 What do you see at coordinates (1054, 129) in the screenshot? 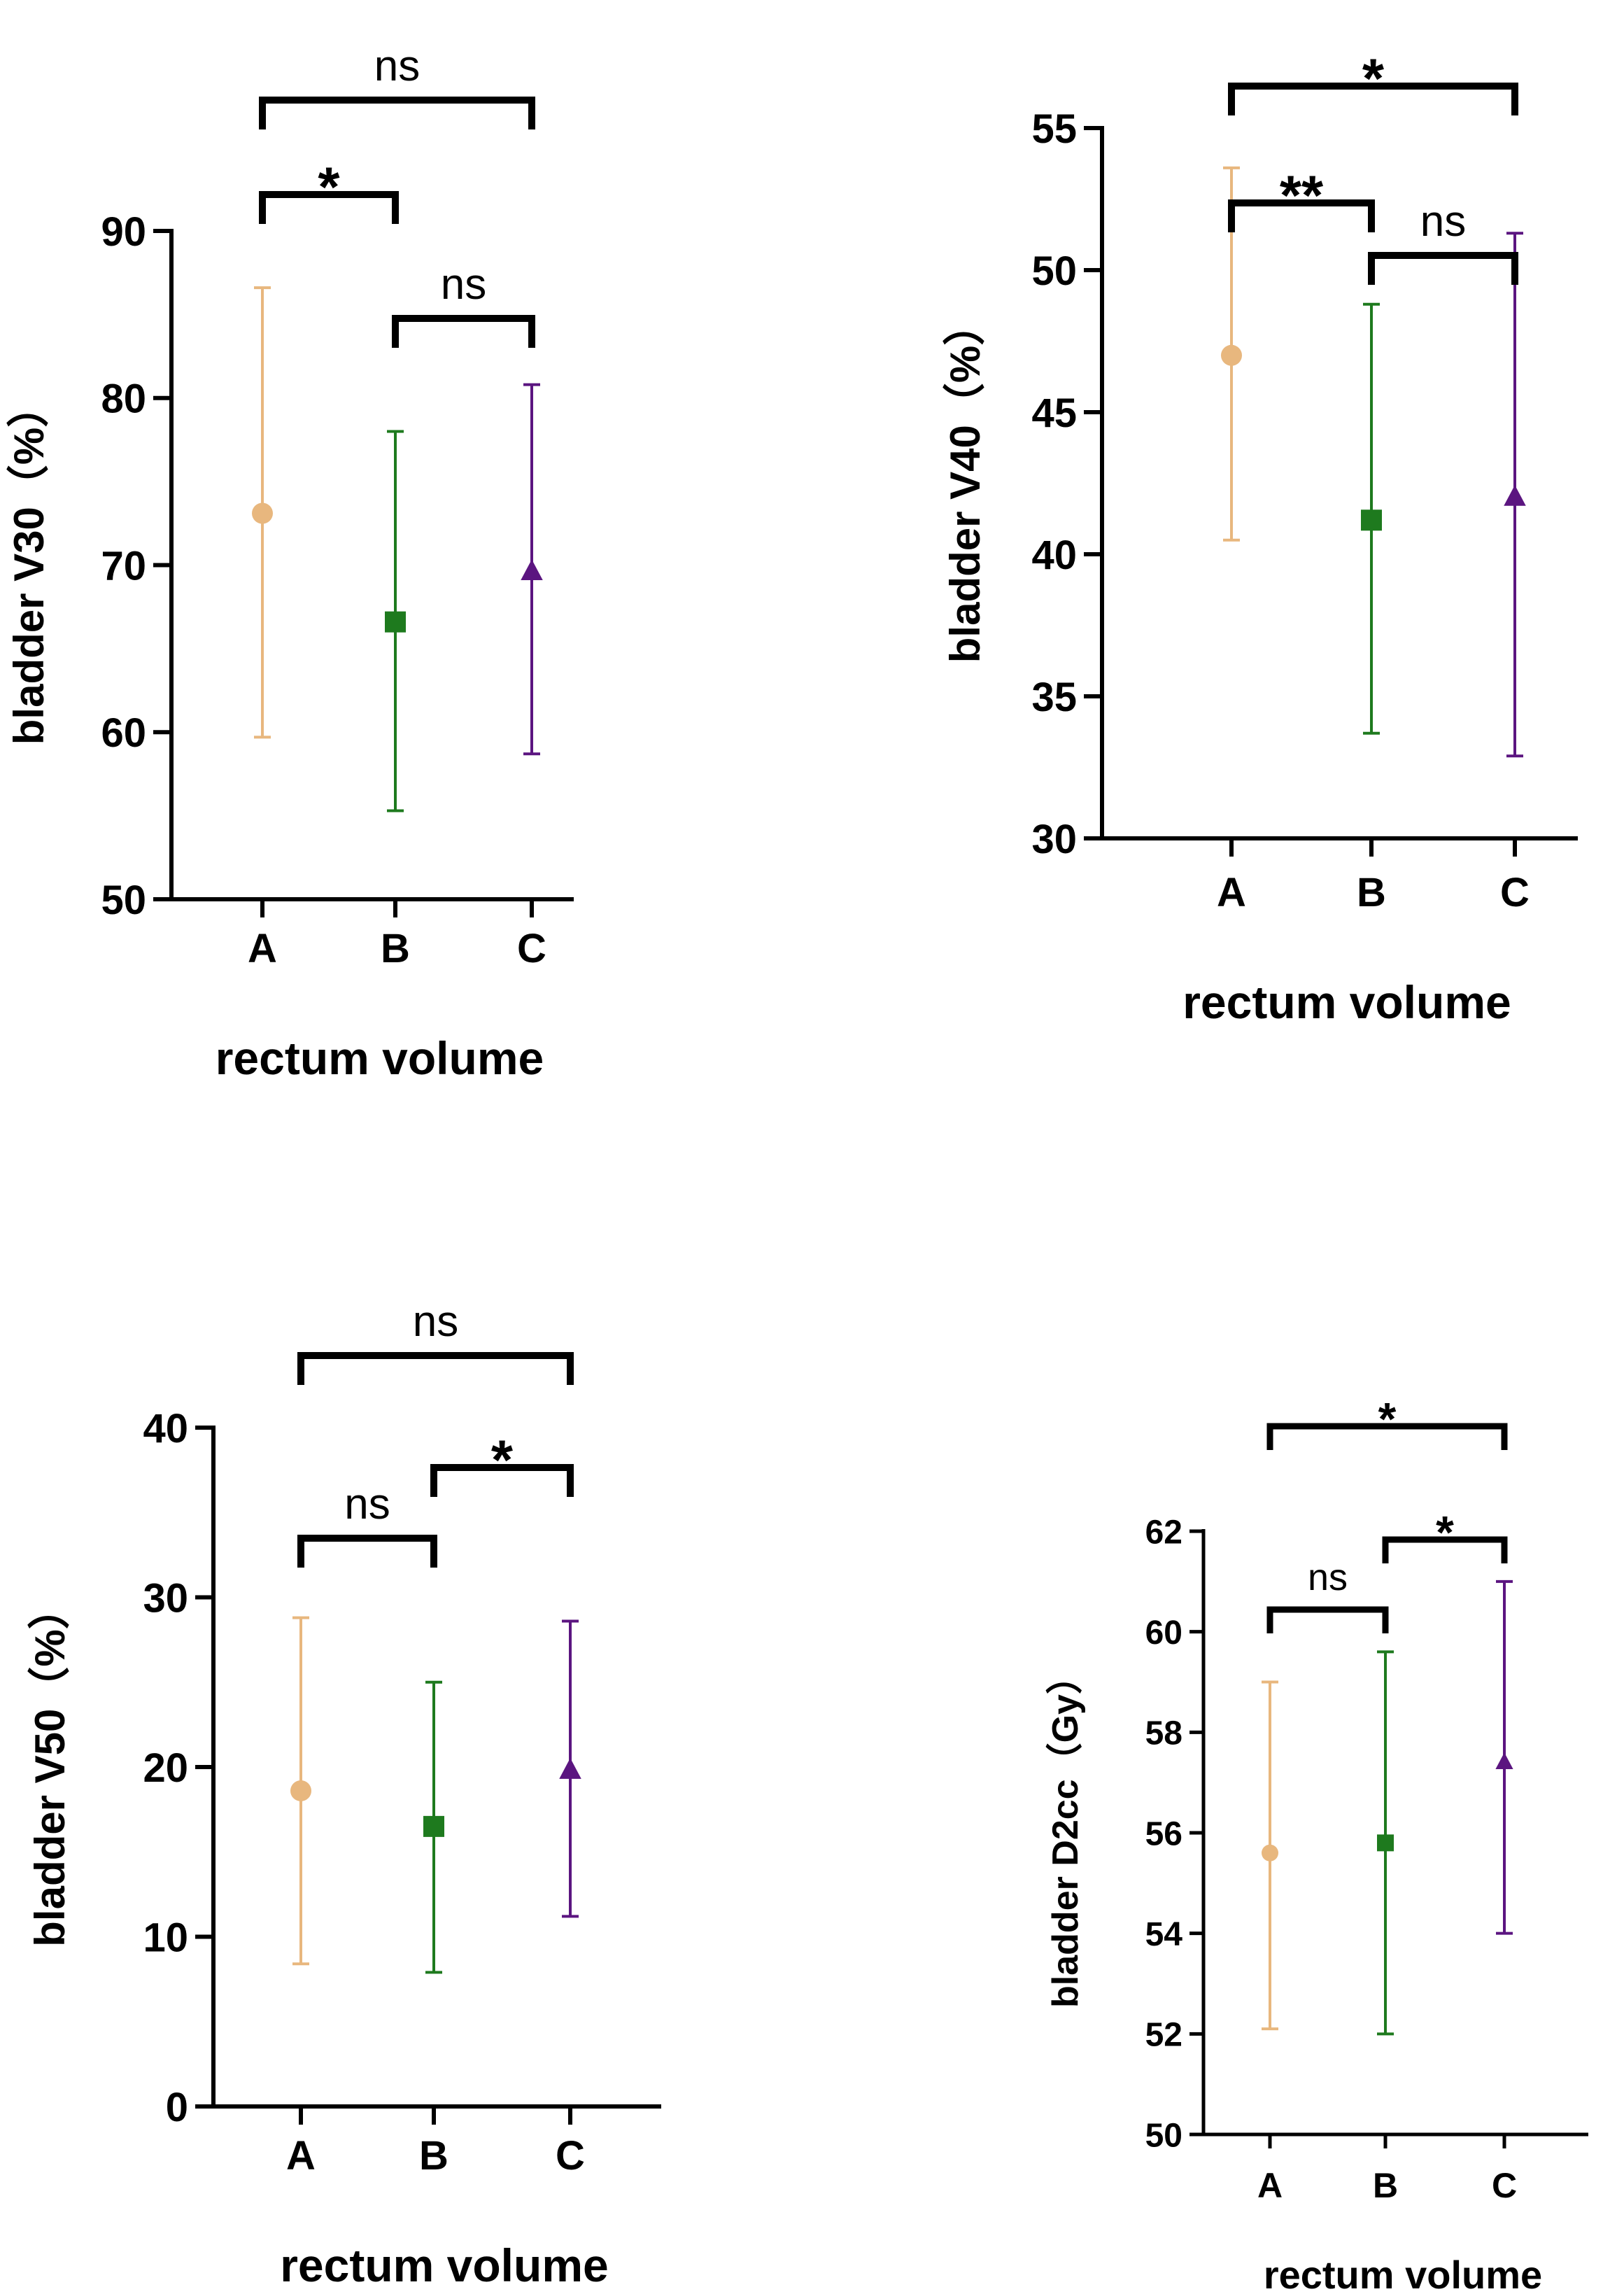
I see `y-tick-label: 55` at bounding box center [1054, 129].